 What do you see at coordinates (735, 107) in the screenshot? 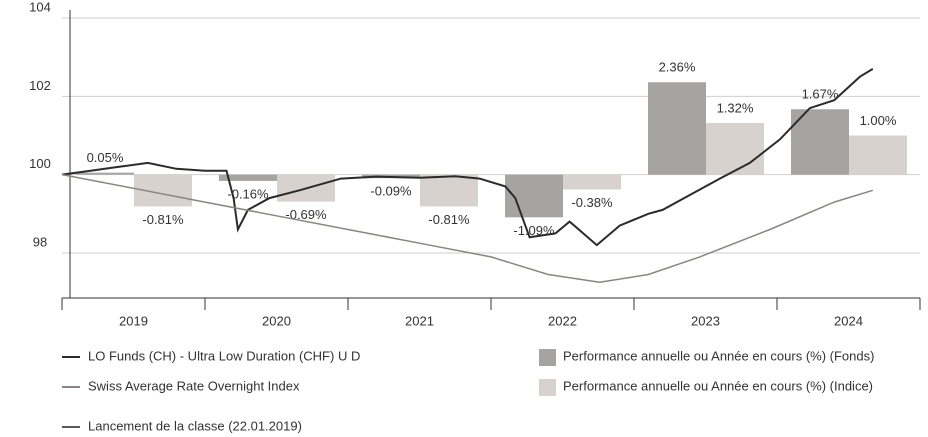
I see `bar-value-label: 1.32%` at bounding box center [735, 107].